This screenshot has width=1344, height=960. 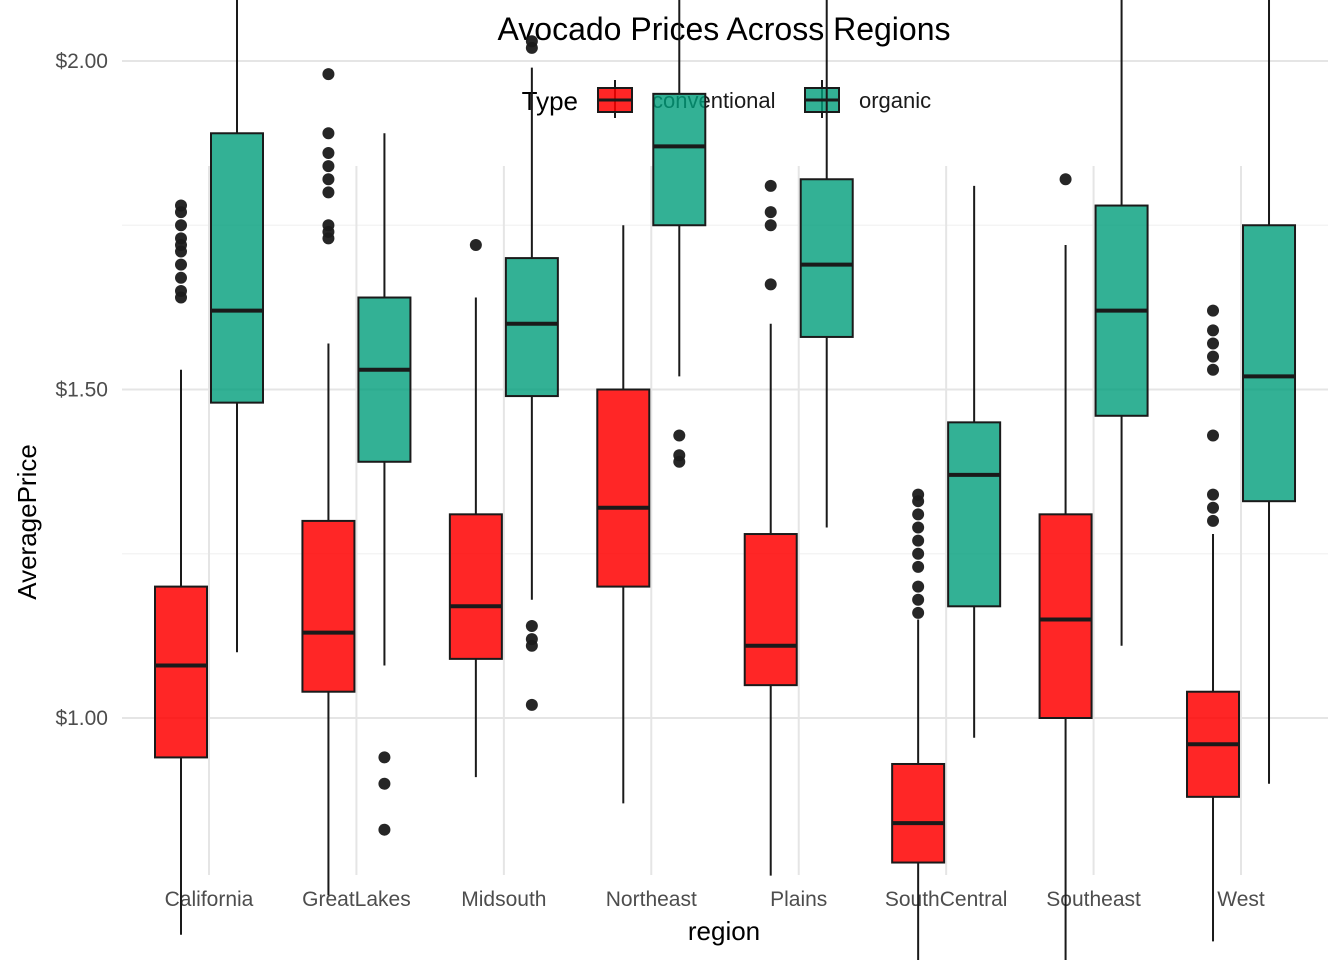 I want to click on legend-label-organic: organic, so click(x=895, y=100).